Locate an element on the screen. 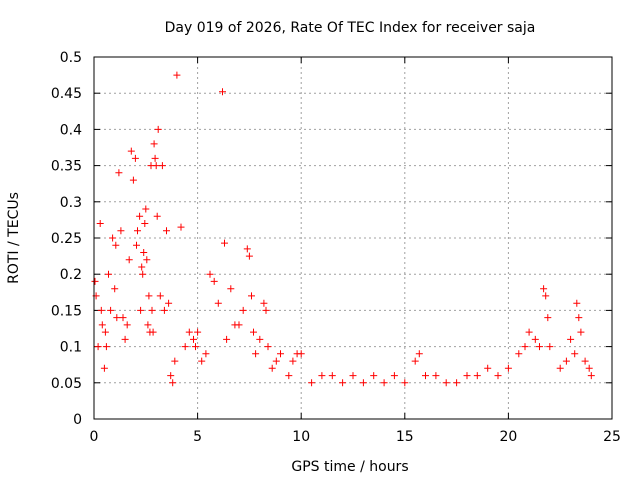  y-tick-label: 0.05 is located at coordinates (66, 384).